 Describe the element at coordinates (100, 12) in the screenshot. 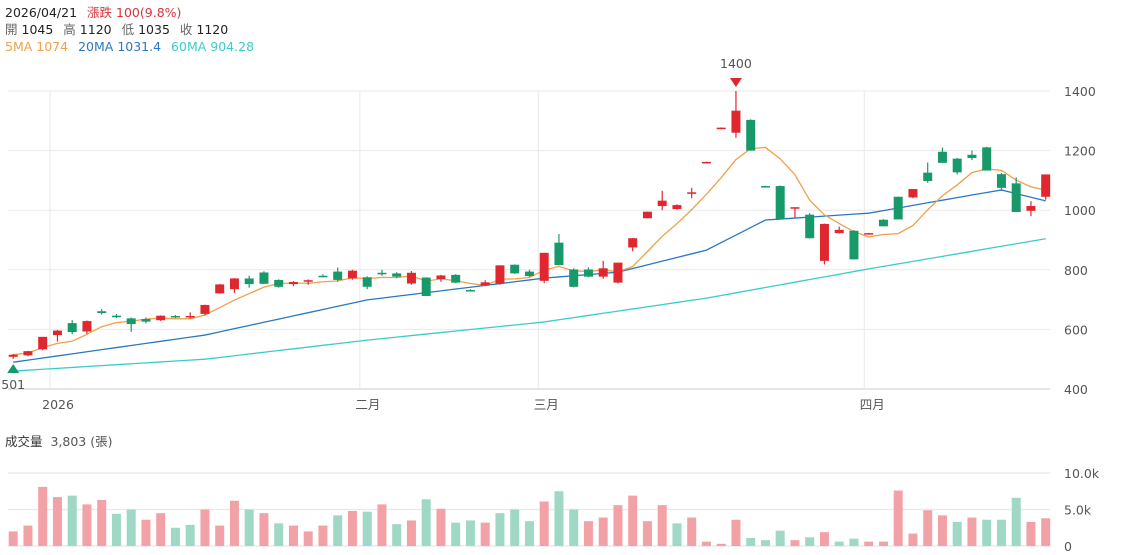

I see `change-label: 漲跌` at that location.